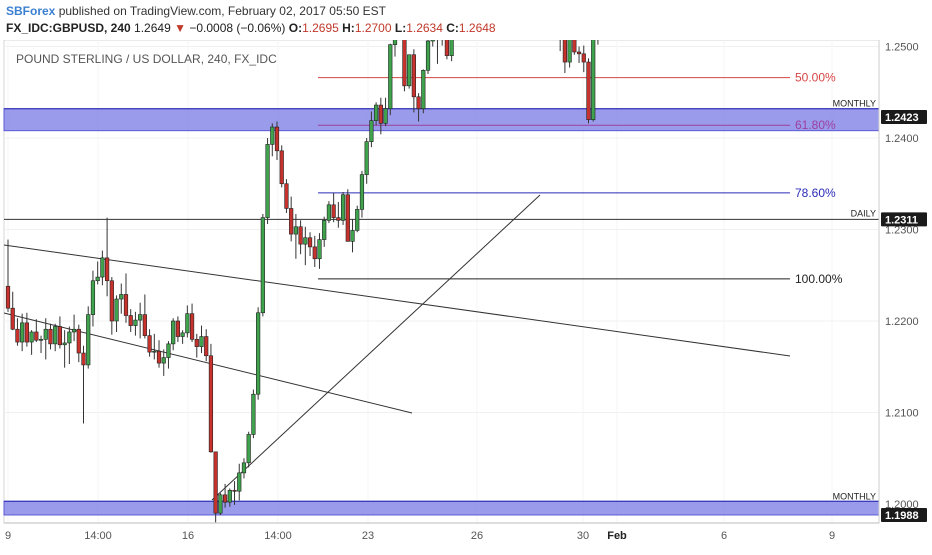 The width and height of the screenshot is (932, 555). Describe the element at coordinates (420, 536) in the screenshot. I see `time-axis: 9 14:00 16 14:00 23 26 30 Feb 6 9` at that location.